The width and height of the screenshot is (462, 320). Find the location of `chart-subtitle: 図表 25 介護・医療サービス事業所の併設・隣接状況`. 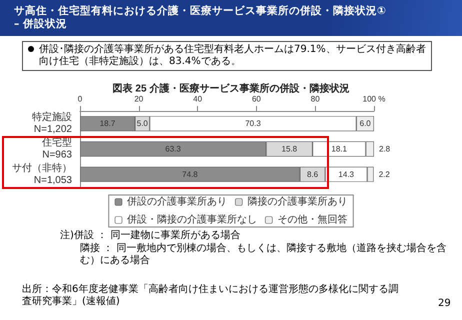

chart-subtitle: 図表 25 介護・医療サービス事業所の併設・隣接状況 is located at coordinates (231, 88).